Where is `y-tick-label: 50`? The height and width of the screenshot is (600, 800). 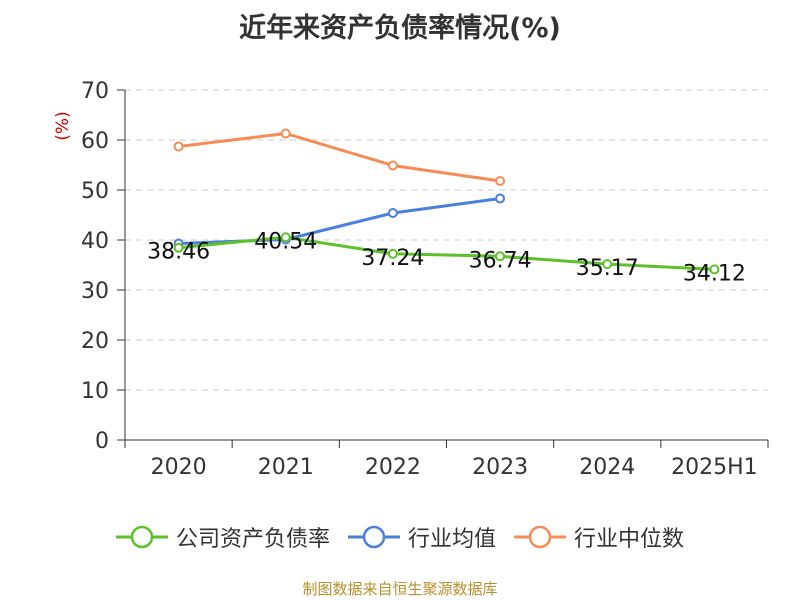 y-tick-label: 50 is located at coordinates (95, 191).